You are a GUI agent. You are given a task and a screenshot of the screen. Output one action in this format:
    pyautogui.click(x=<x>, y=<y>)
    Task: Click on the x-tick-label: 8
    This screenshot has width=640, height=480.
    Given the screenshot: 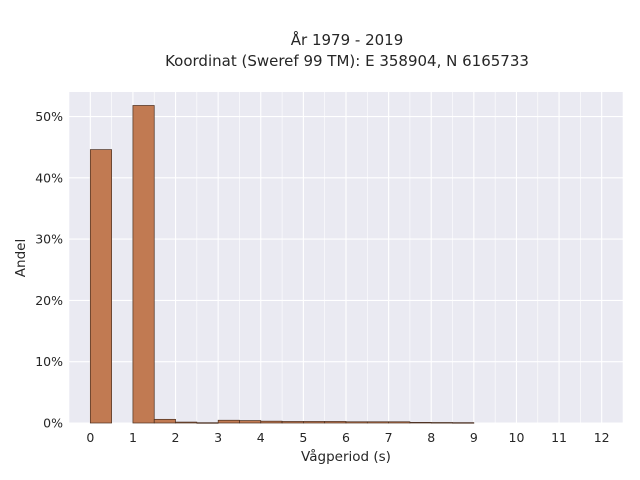 What is the action you would take?
    pyautogui.click(x=431, y=437)
    